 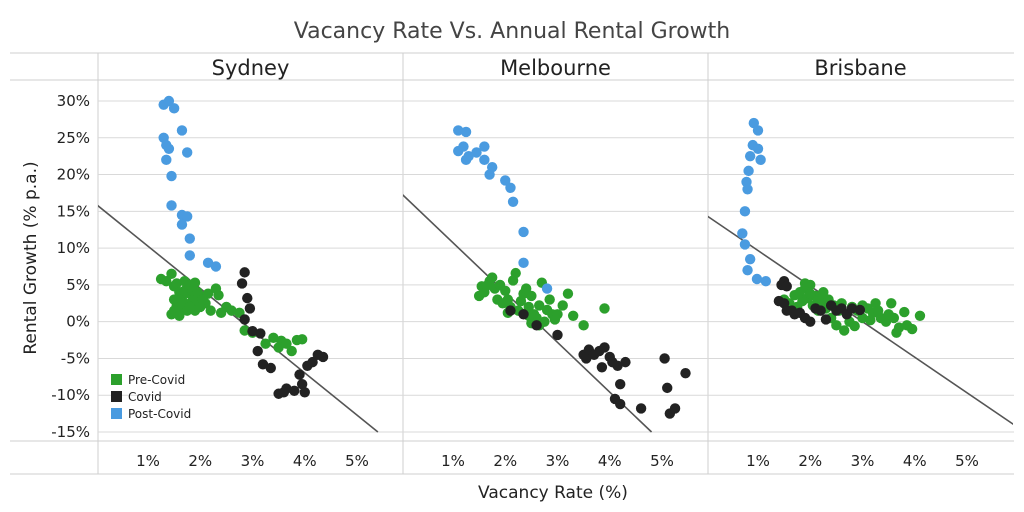 What do you see at coordinates (73, 138) in the screenshot?
I see `y-tick-label: 25%` at bounding box center [73, 138].